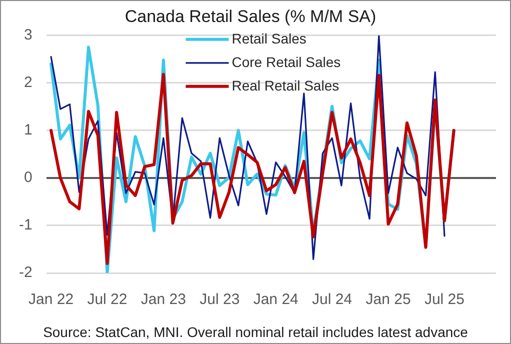 This screenshot has width=511, height=344. I want to click on y-tick-label: -1, so click(25, 225).